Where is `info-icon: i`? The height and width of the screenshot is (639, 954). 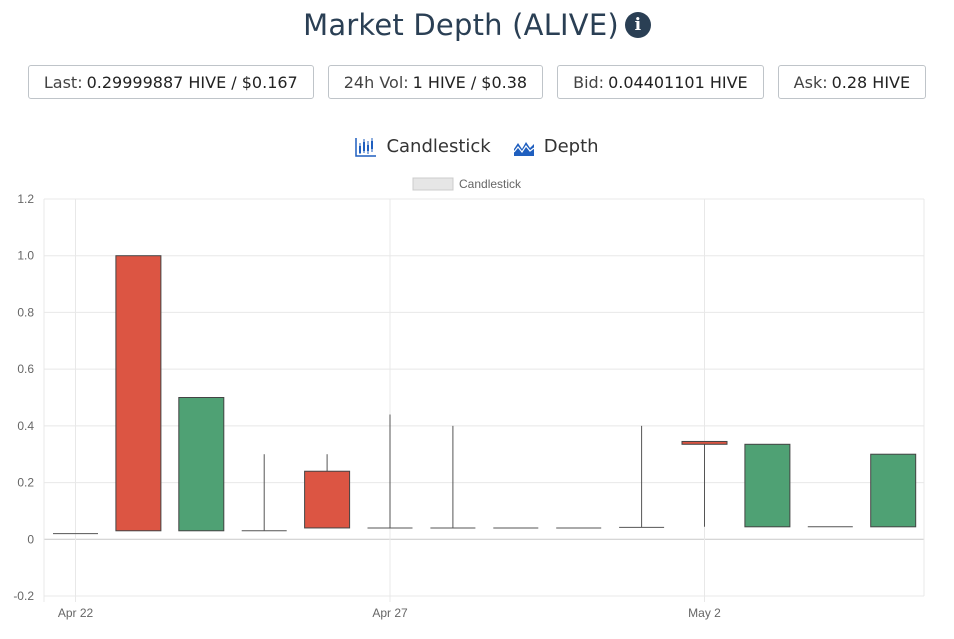
info-icon: i is located at coordinates (637, 25).